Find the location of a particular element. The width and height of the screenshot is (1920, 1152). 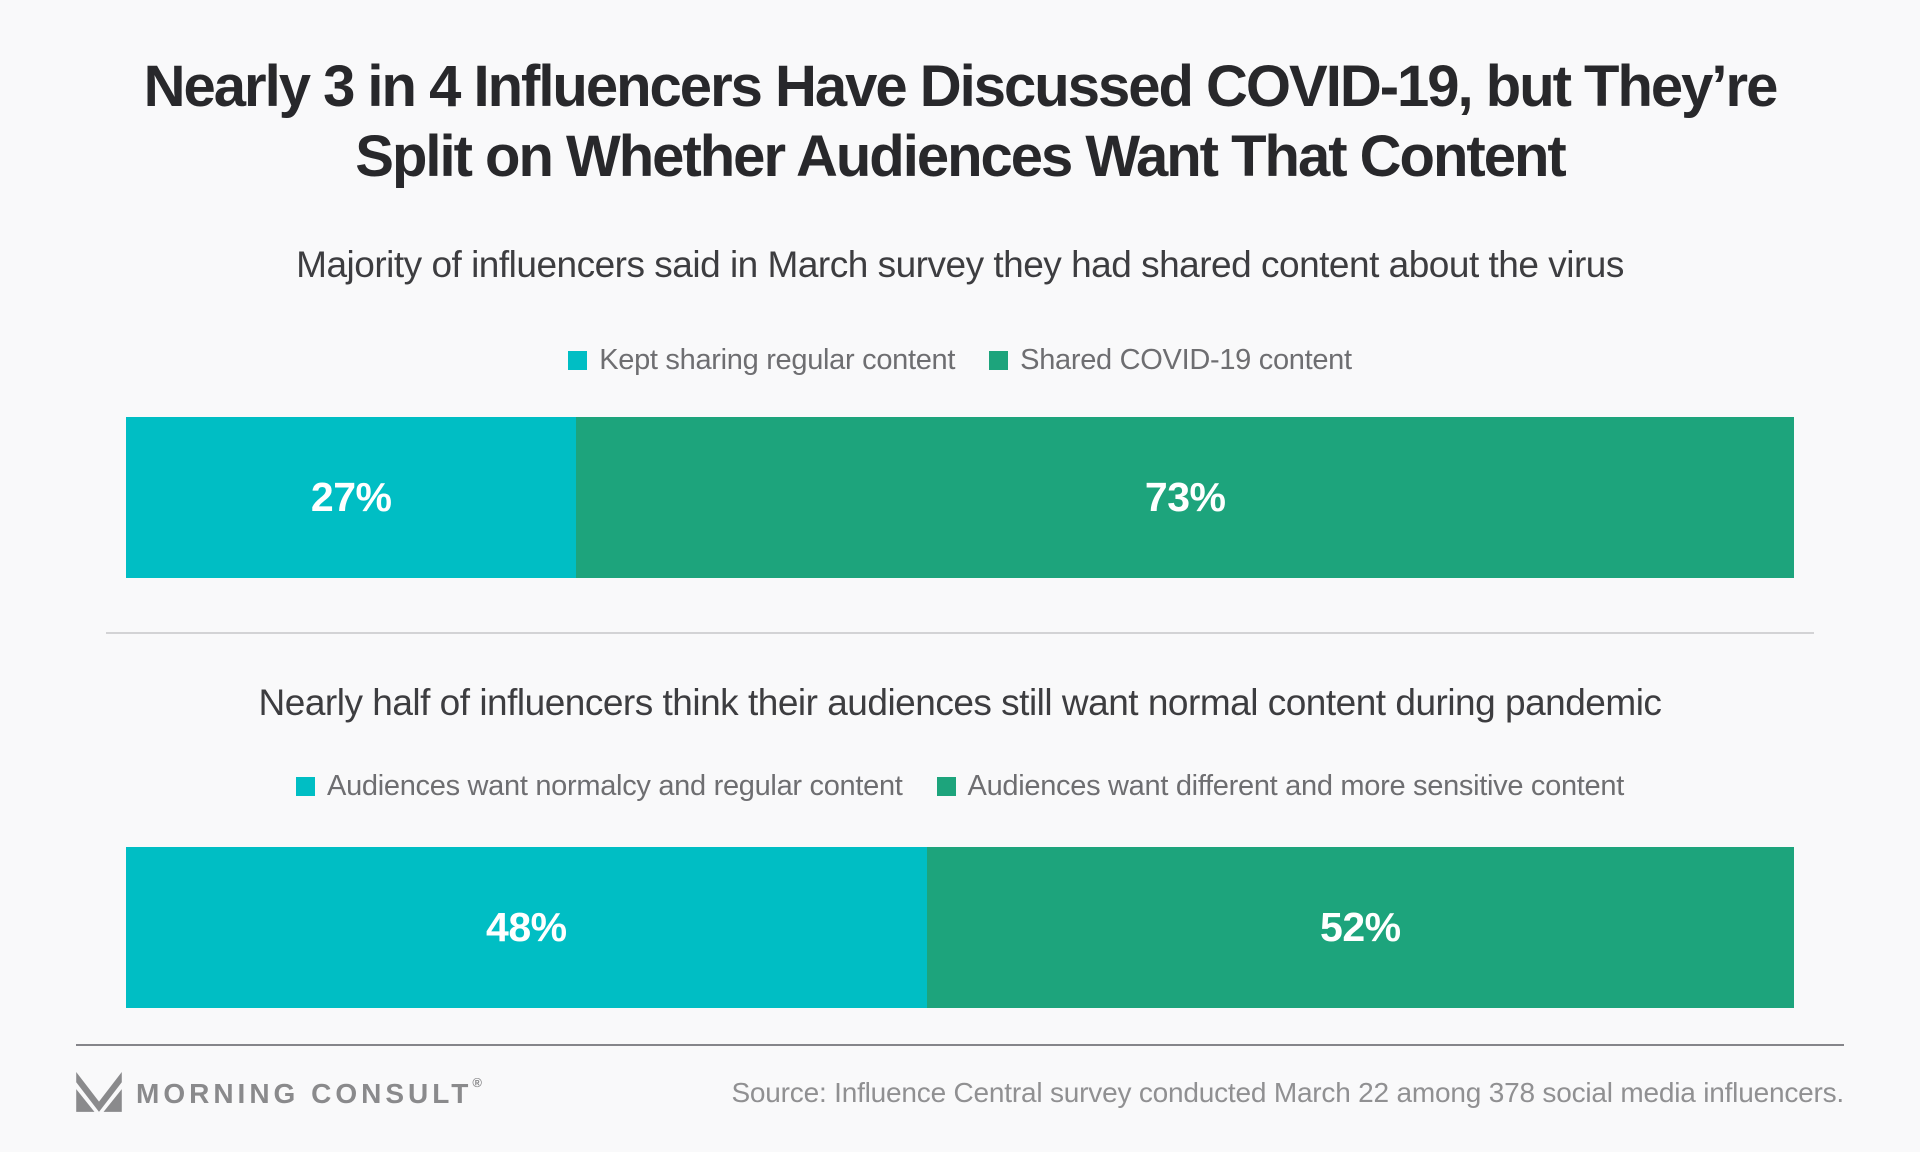

section-divider is located at coordinates (960, 633).